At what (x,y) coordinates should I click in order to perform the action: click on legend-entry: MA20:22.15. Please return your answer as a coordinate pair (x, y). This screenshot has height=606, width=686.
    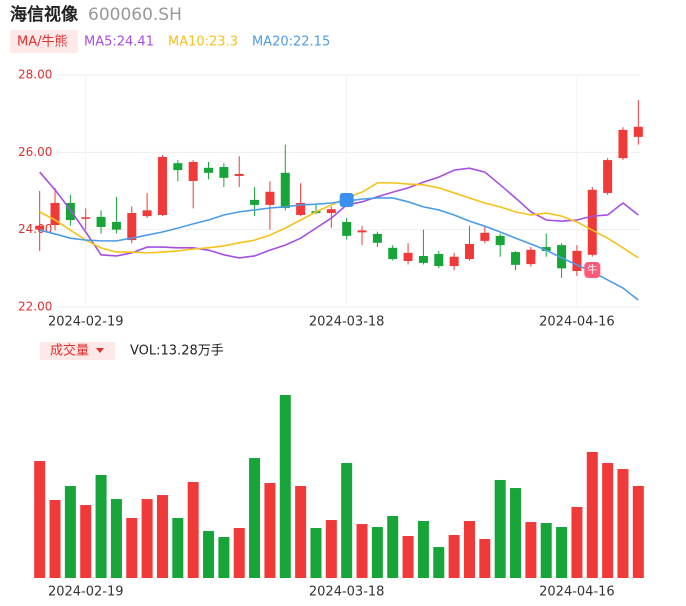
    Looking at the image, I should click on (291, 42).